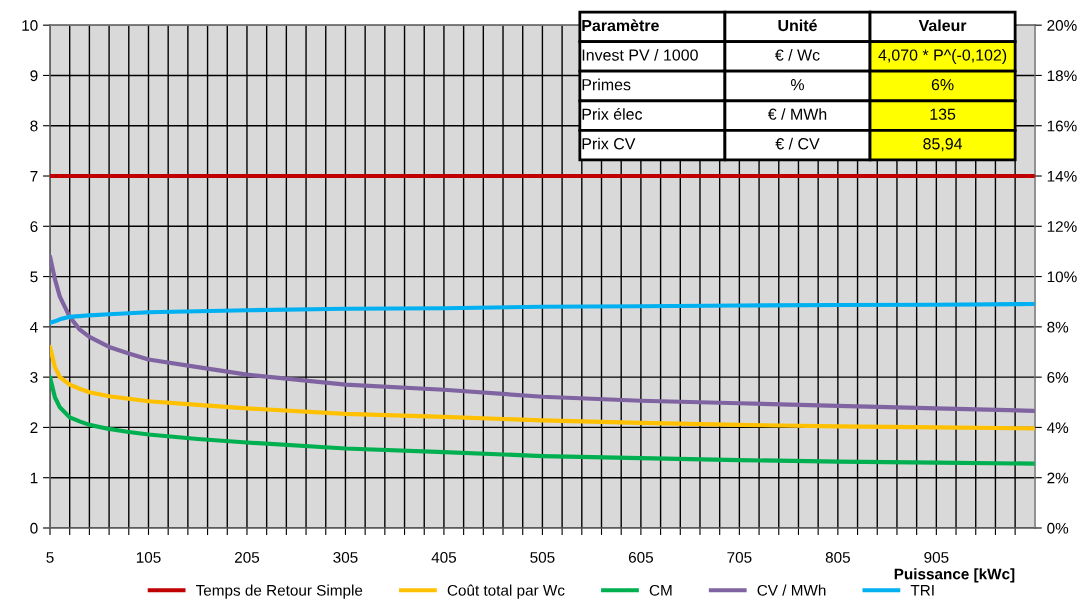 This screenshot has width=1087, height=608. I want to click on x-tick-label: 905, so click(936, 557).